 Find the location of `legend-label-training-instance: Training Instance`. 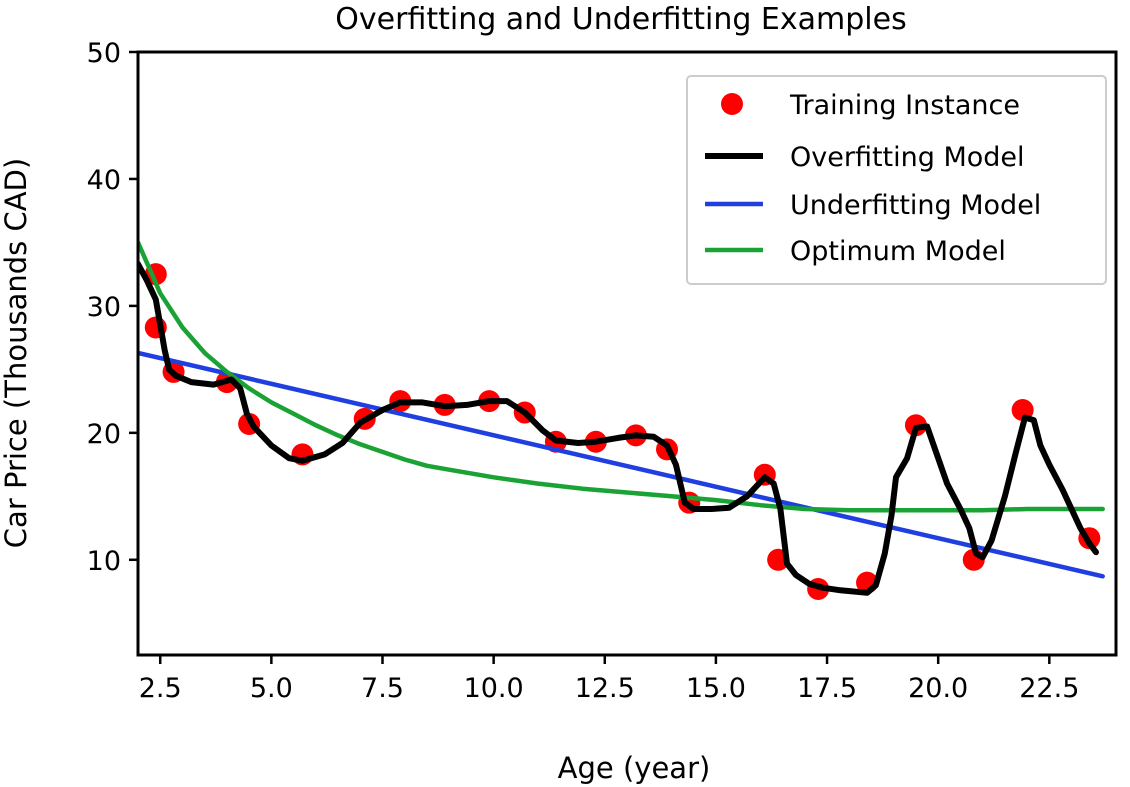

legend-label-training-instance: Training Instance is located at coordinates (904, 105).